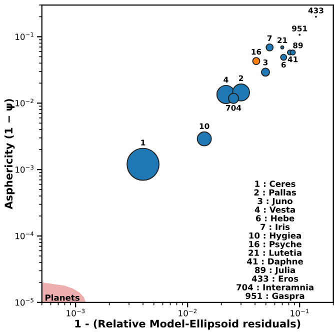 Image resolution: width=335 pixels, height=336 pixels. What do you see at coordinates (187, 324) in the screenshot?
I see `x-axis-title: 1 - (Relative Model-Ellipsoid residuals)` at bounding box center [187, 324].